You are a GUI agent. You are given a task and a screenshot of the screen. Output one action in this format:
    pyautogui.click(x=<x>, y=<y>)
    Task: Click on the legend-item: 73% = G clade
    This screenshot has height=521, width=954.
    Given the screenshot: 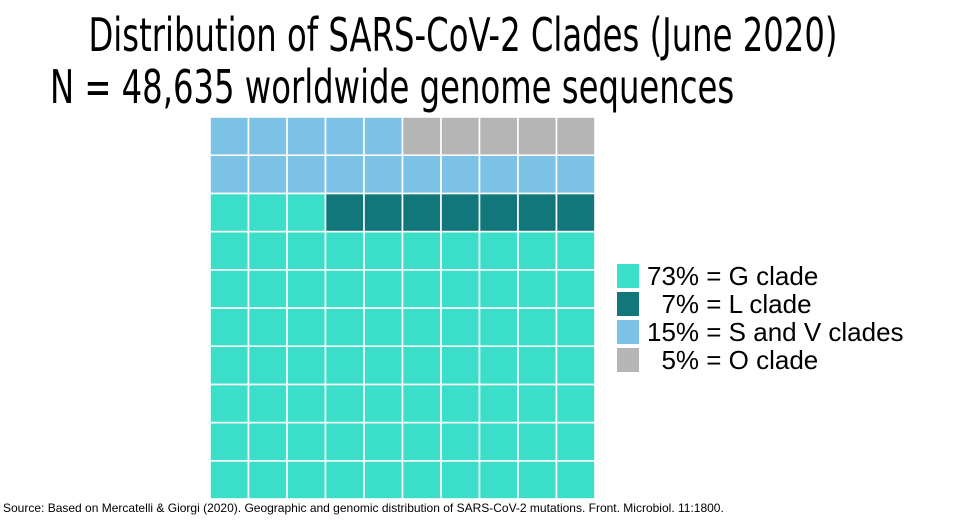 What is the action you would take?
    pyautogui.click(x=760, y=276)
    